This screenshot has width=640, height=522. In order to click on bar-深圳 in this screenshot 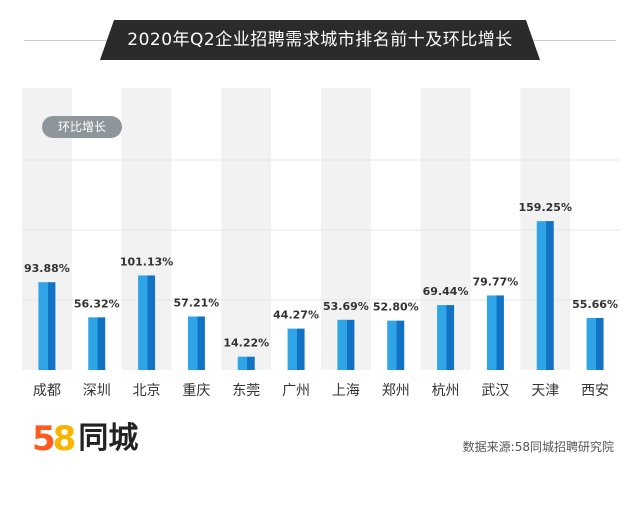, I will do `click(97, 343)`.